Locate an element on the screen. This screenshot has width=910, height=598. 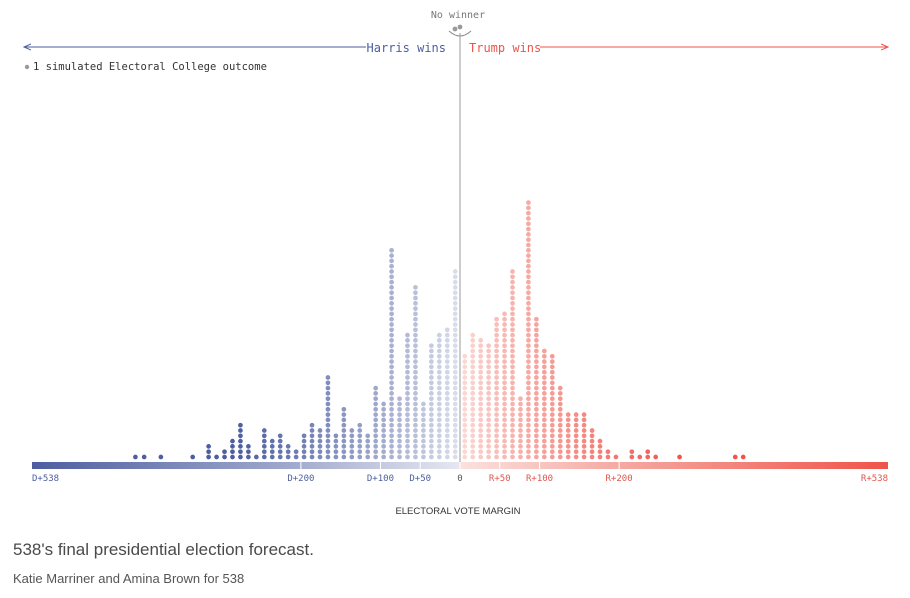
harris-wins-label: Harris wins is located at coordinates (406, 48).